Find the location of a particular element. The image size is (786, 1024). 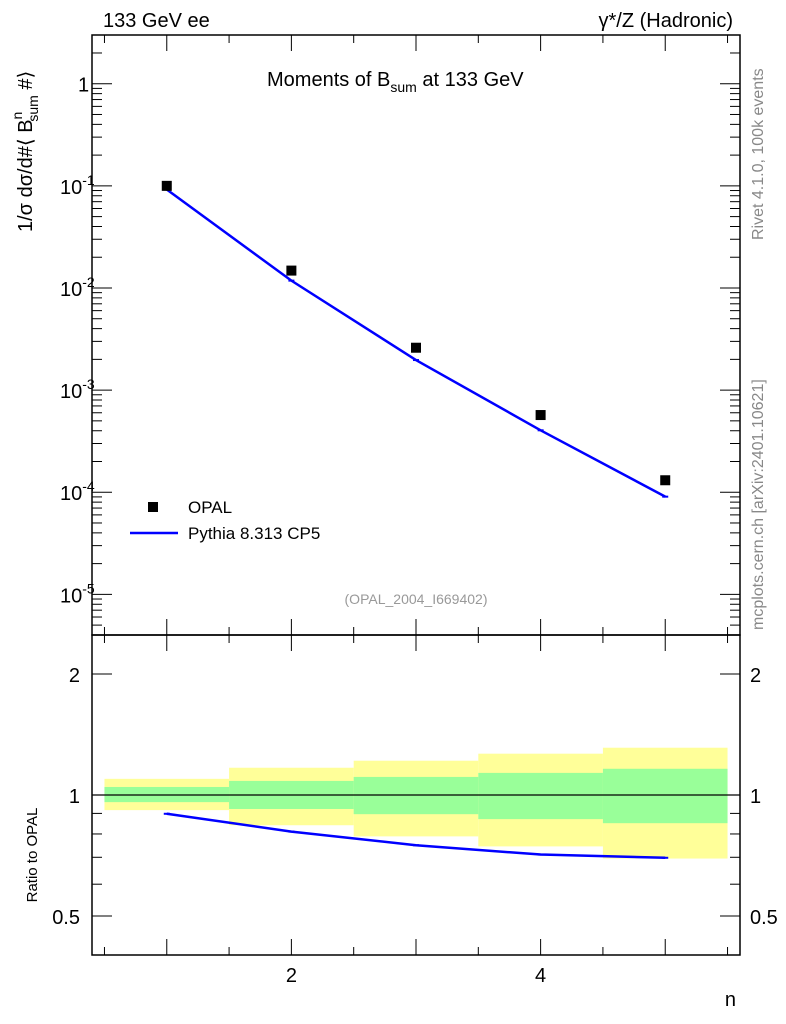

y-tick-exponent: -1 is located at coordinates (88, 180).